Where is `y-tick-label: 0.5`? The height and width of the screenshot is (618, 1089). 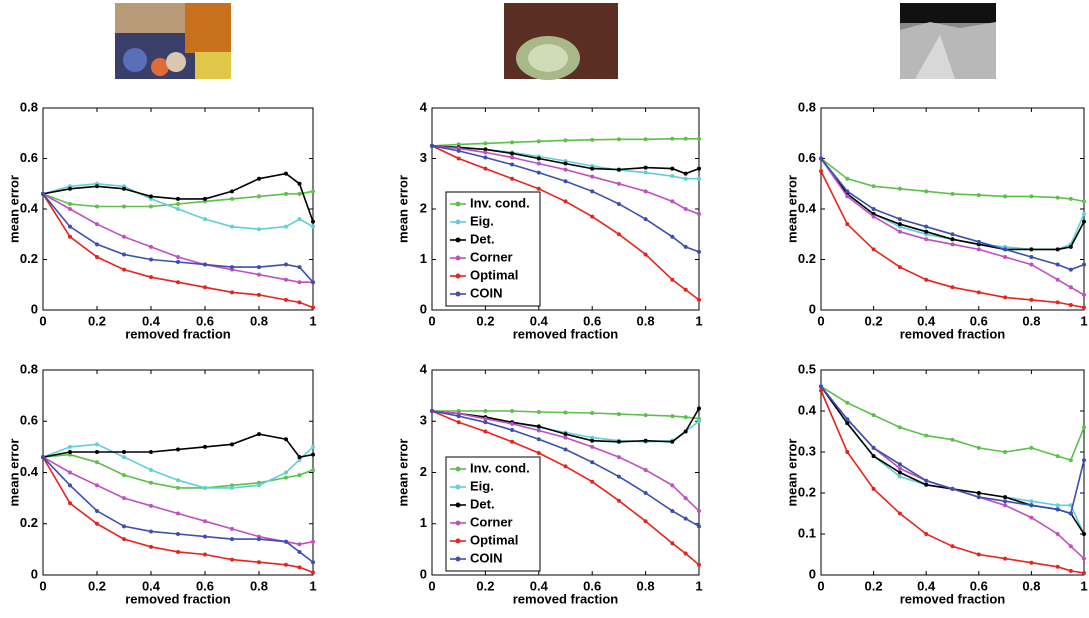 y-tick-label: 0.5 is located at coordinates (807, 368).